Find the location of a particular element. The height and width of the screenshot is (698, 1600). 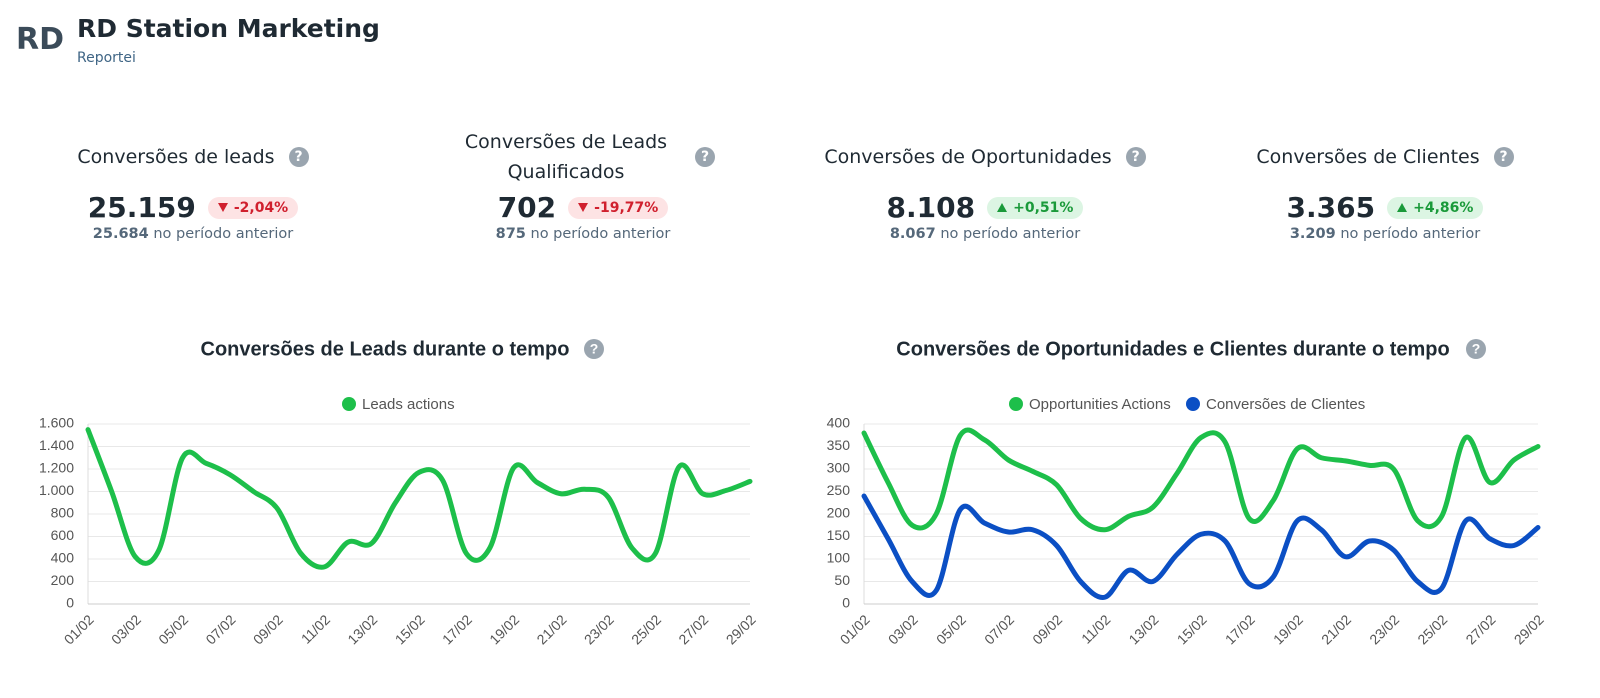

legend-label: Conversões de Clientes is located at coordinates (1285, 404).